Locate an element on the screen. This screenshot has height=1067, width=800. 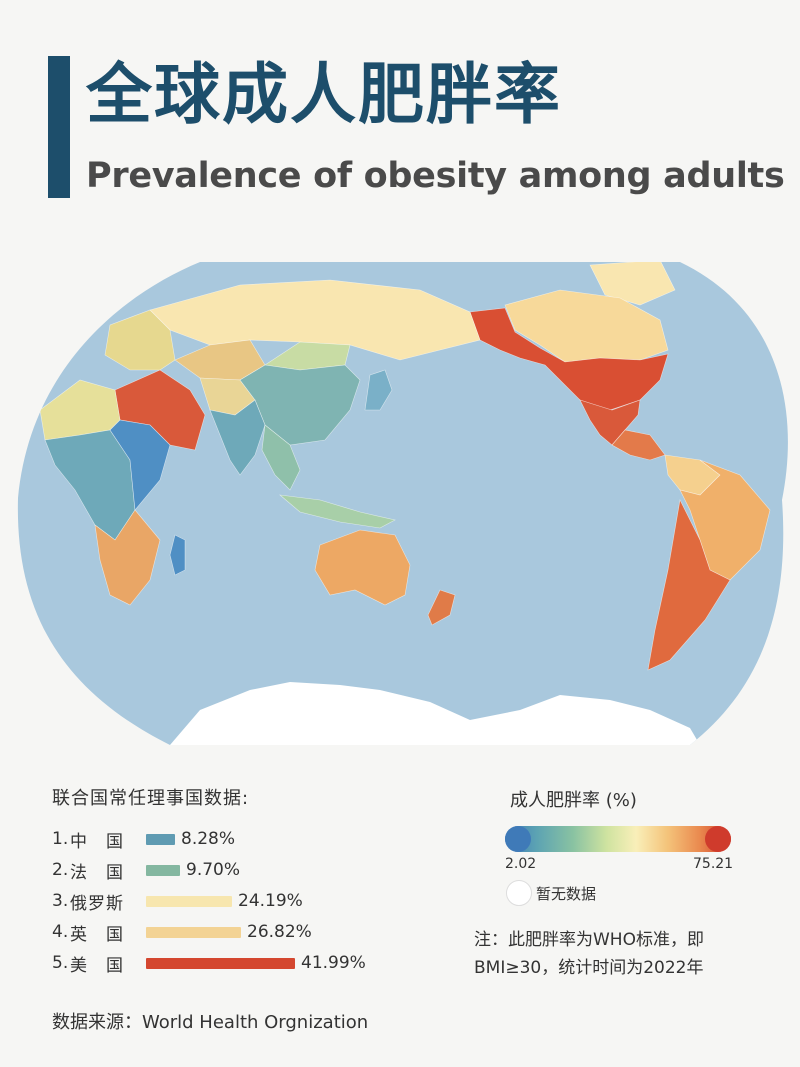
ranking-value: 24.19% is located at coordinates (270, 901).